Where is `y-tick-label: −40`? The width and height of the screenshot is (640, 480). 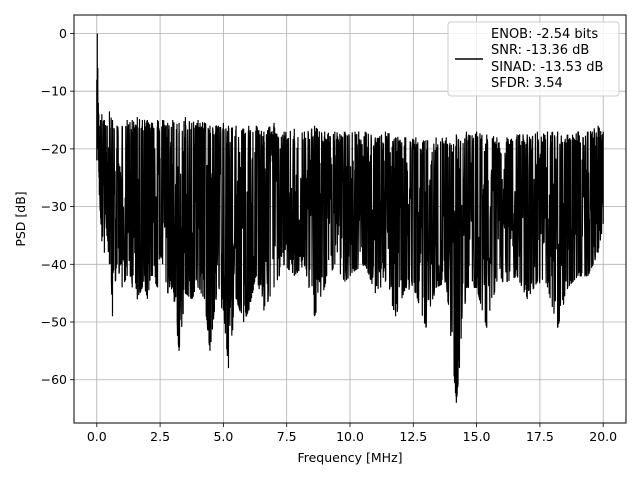 y-tick-label: −40 is located at coordinates (54, 264).